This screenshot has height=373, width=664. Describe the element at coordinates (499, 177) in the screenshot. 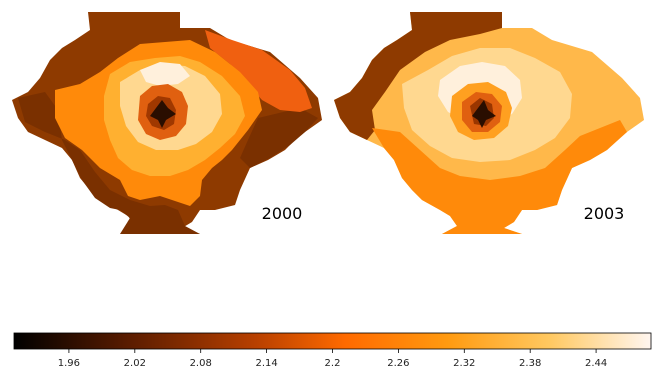

I see `region-south-orange` at that location.